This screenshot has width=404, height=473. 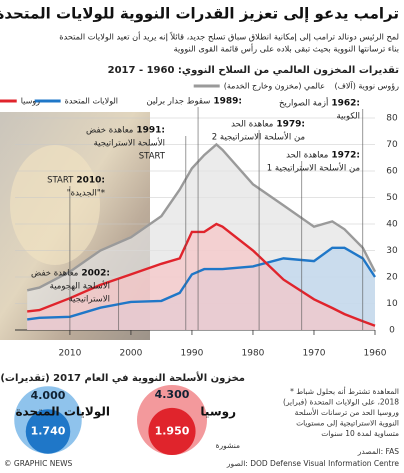 I want to click on y-tick-label: 40, so click(x=392, y=225).